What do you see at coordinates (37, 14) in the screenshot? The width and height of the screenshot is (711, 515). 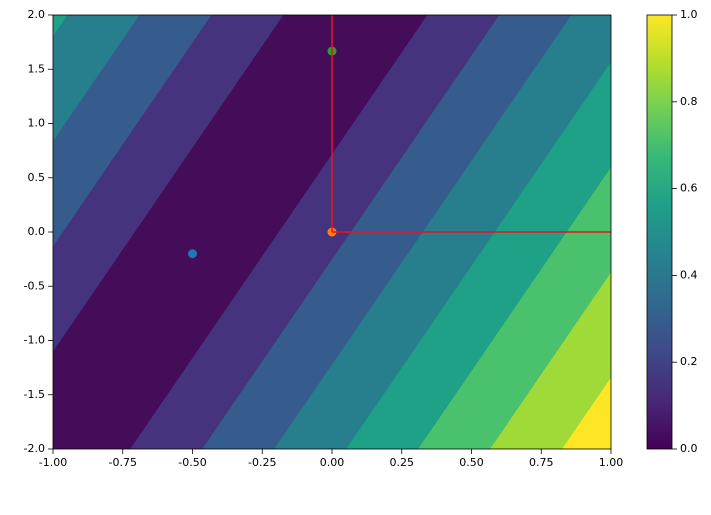 I see `y-tick-label: 2.0` at bounding box center [37, 14].